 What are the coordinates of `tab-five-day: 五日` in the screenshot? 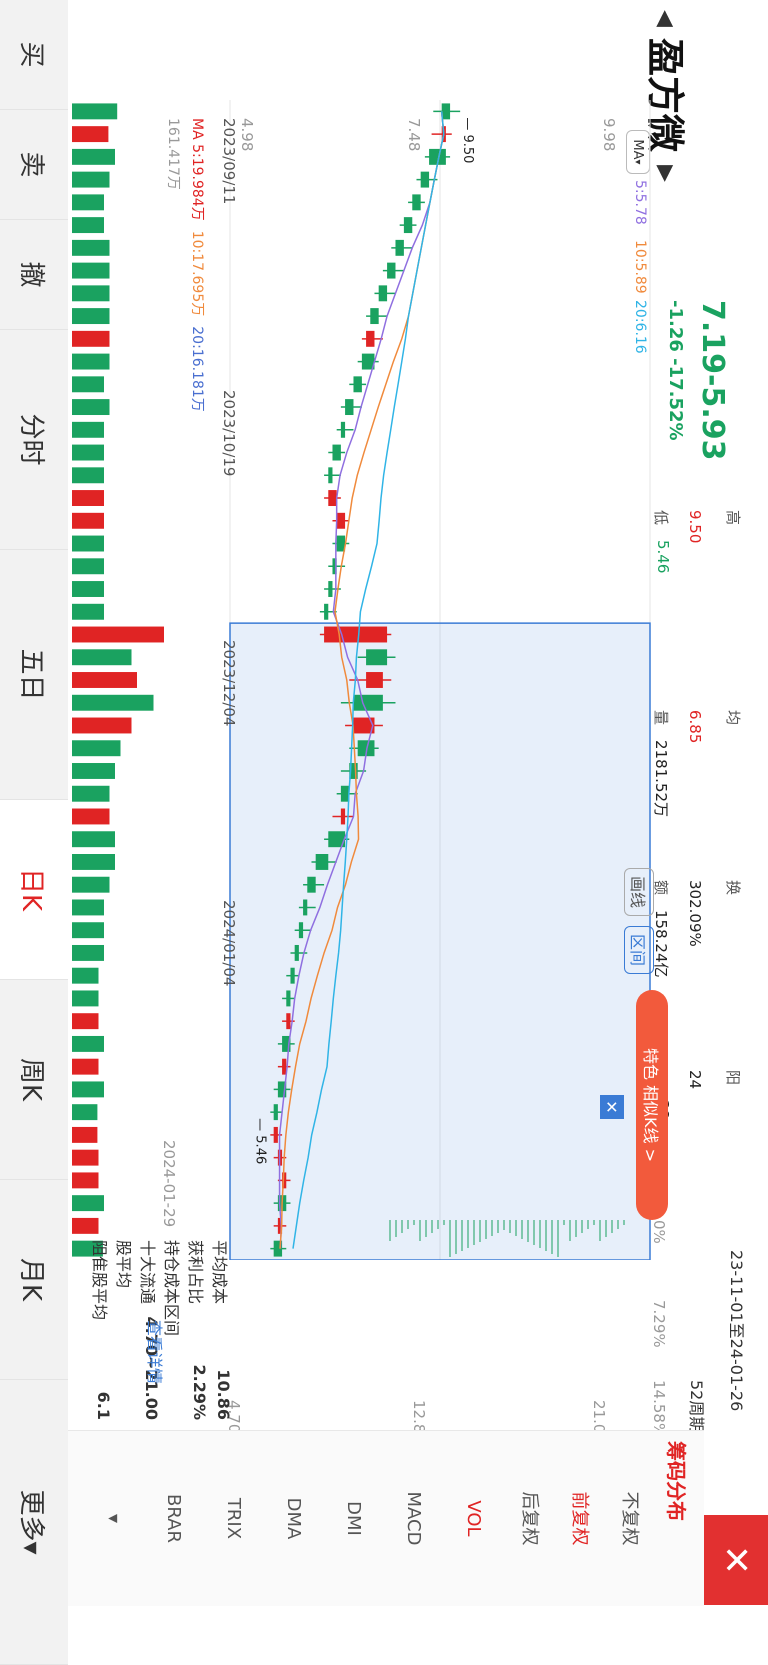 It's located at (34, 675).